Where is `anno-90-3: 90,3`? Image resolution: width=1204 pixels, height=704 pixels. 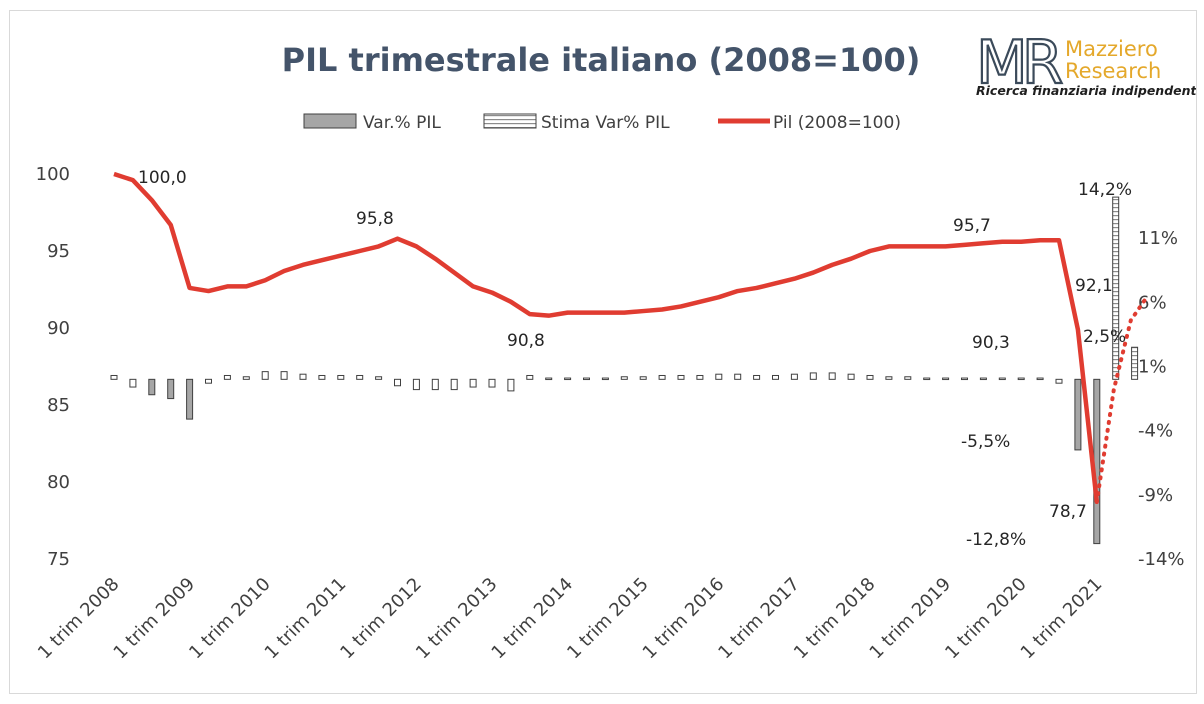
anno-90-3: 90,3 is located at coordinates (991, 343).